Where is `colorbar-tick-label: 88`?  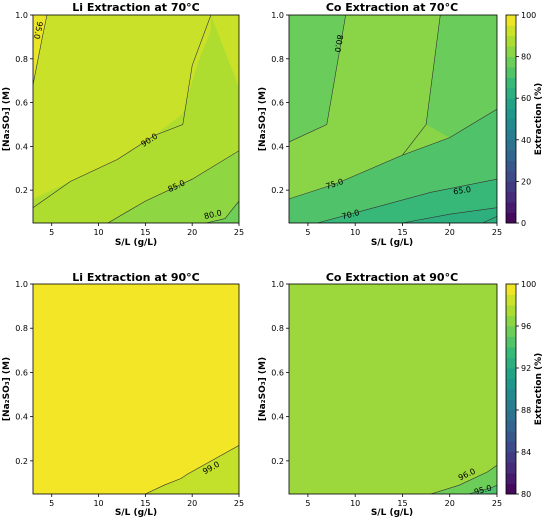
colorbar-tick-label: 88 is located at coordinates (526, 410).